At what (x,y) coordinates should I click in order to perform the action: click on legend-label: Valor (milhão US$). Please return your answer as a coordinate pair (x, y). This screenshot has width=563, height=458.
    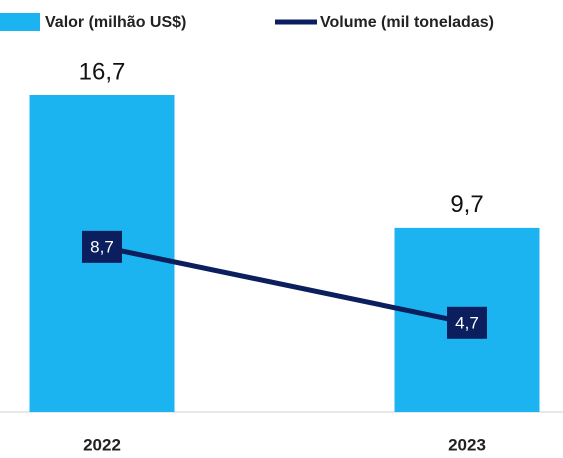
    Looking at the image, I should click on (115, 22).